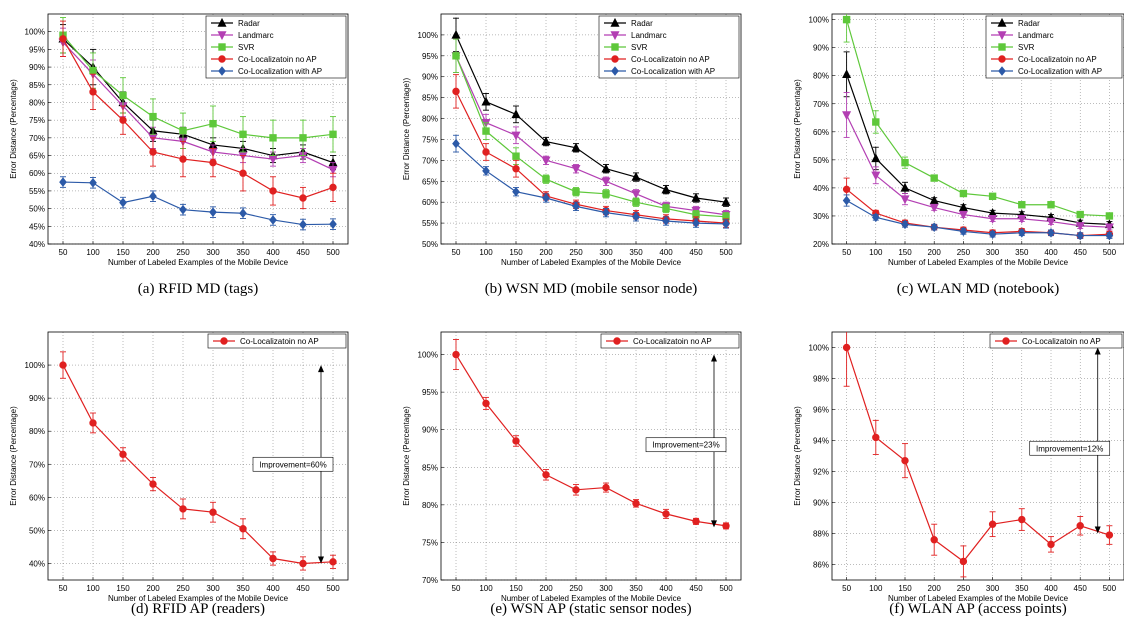 The height and width of the screenshot is (622, 1124). What do you see at coordinates (406, 129) in the screenshot?
I see `y-axis-label: Error Distance (Percentage))` at bounding box center [406, 129].